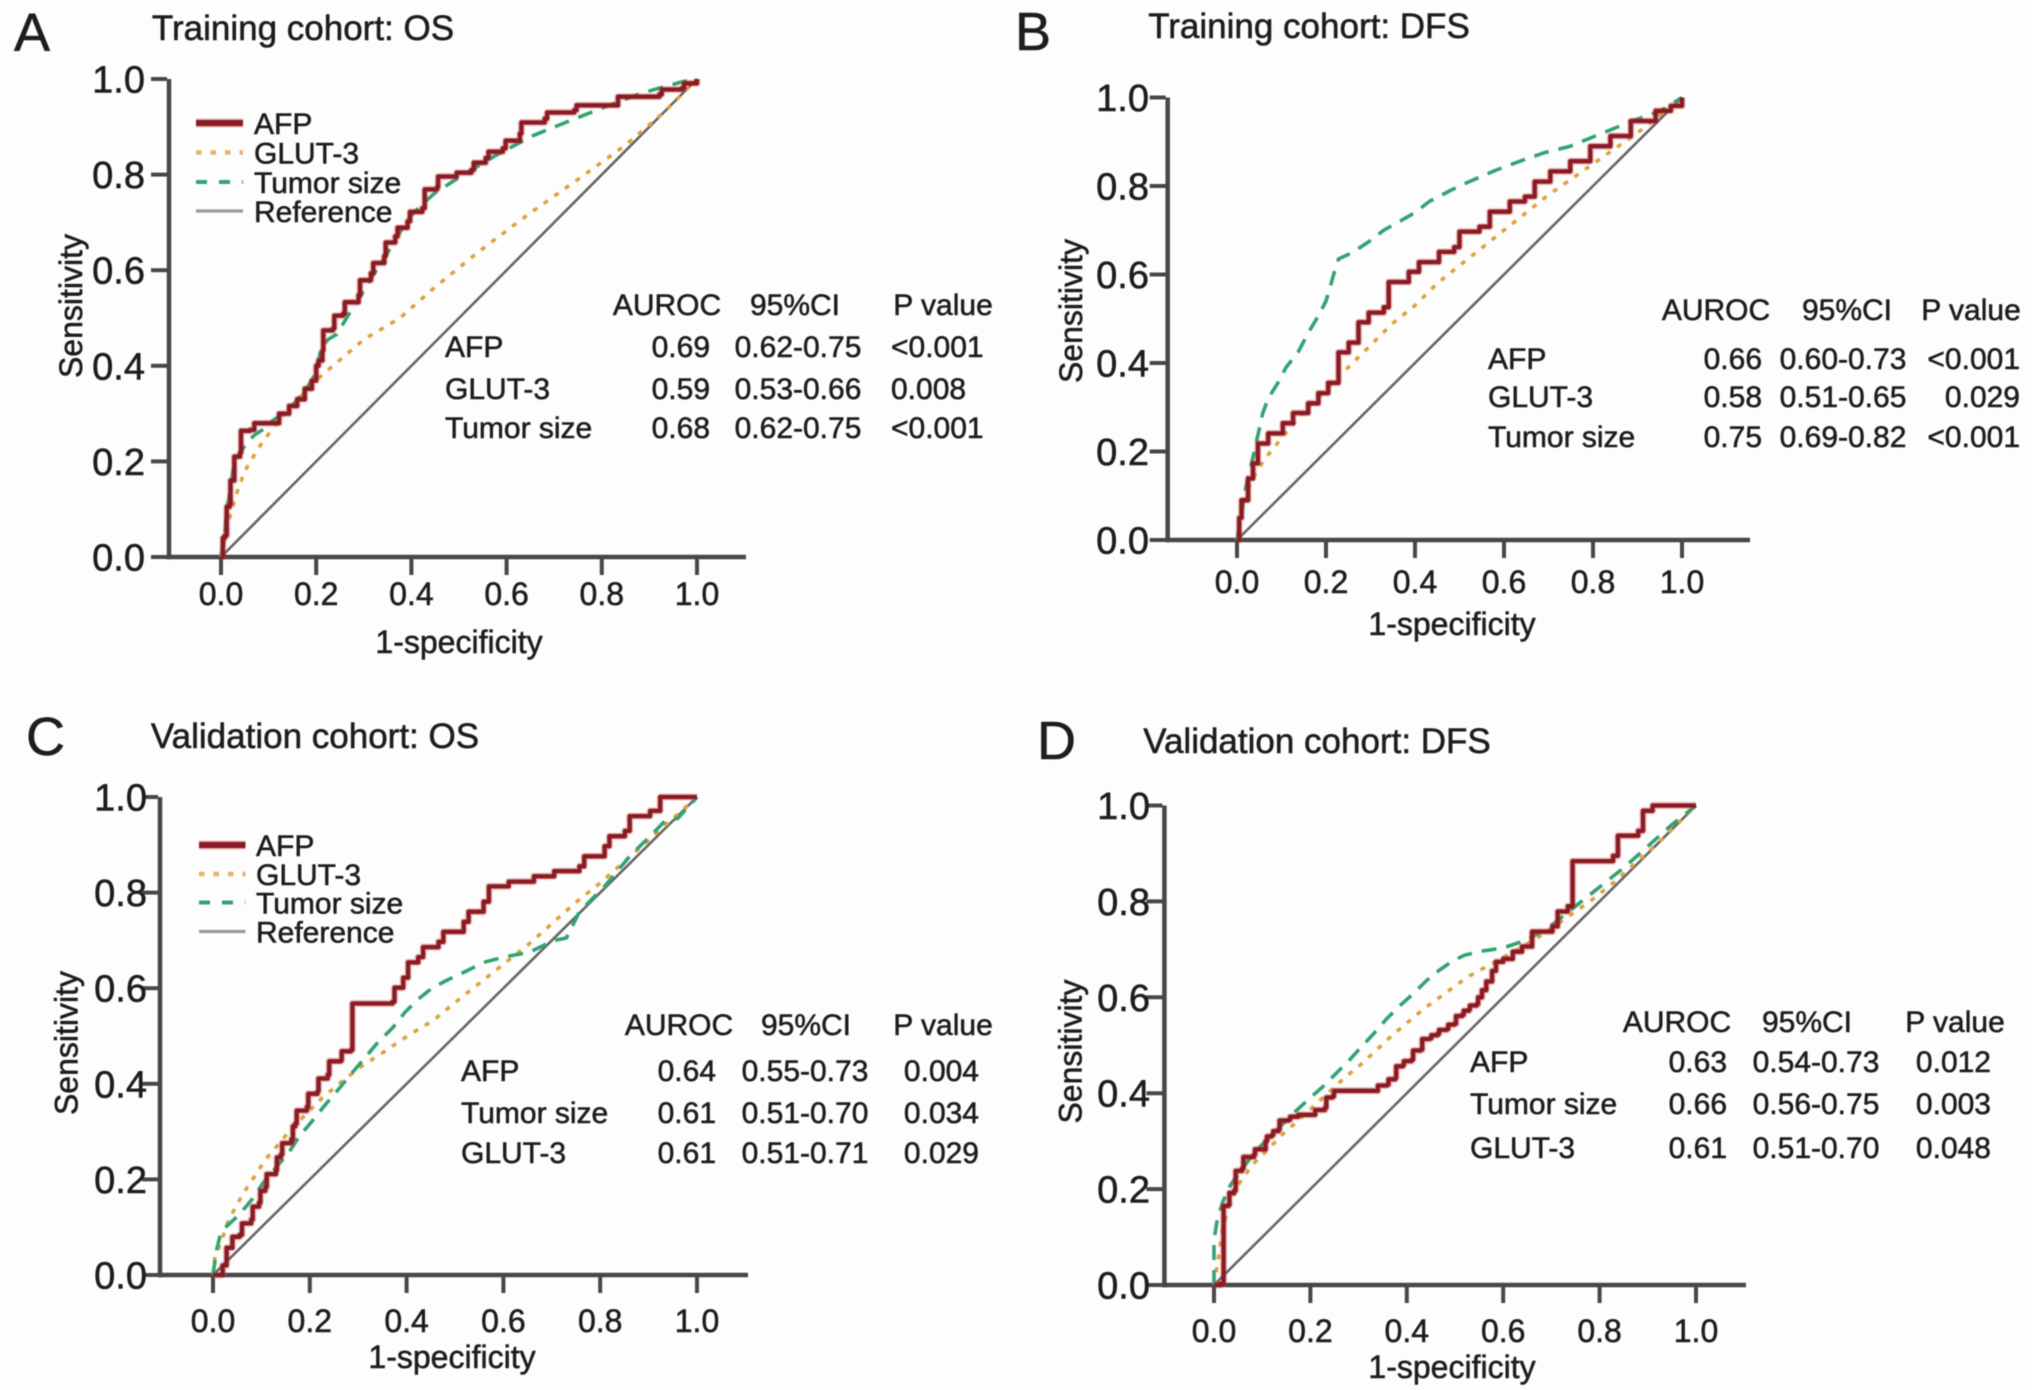 The height and width of the screenshot is (1390, 2032). What do you see at coordinates (1033, 32) in the screenshot?
I see `svg-text: B` at bounding box center [1033, 32].